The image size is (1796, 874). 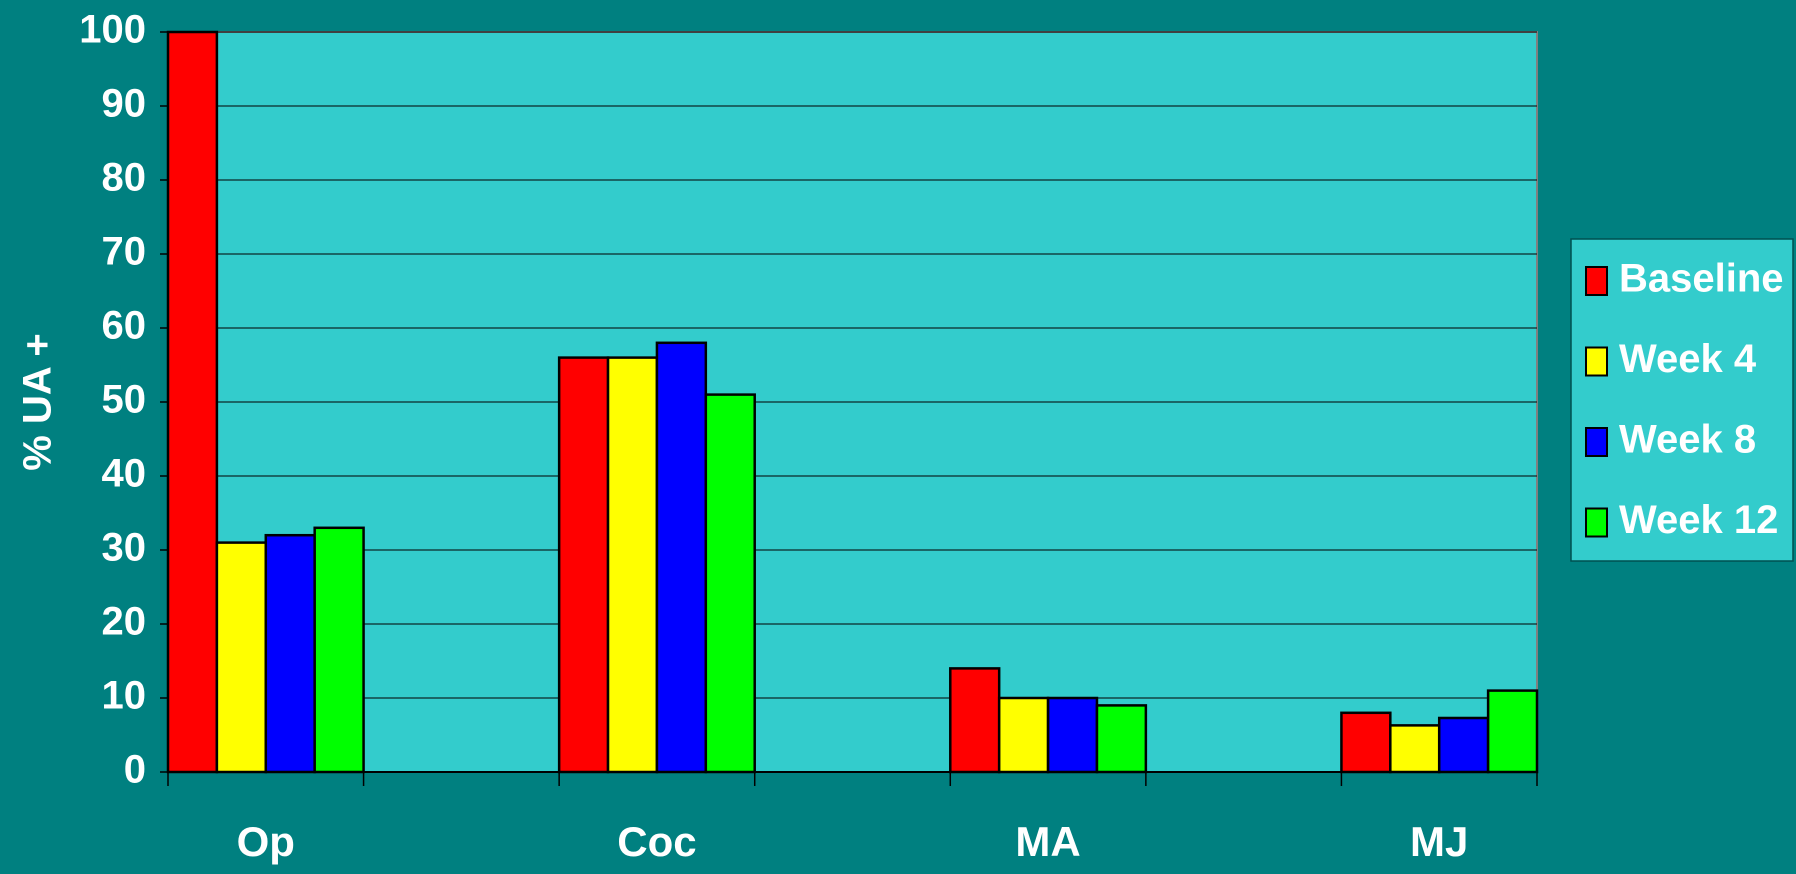 I want to click on y-axis-label: % UA +, so click(x=38, y=401).